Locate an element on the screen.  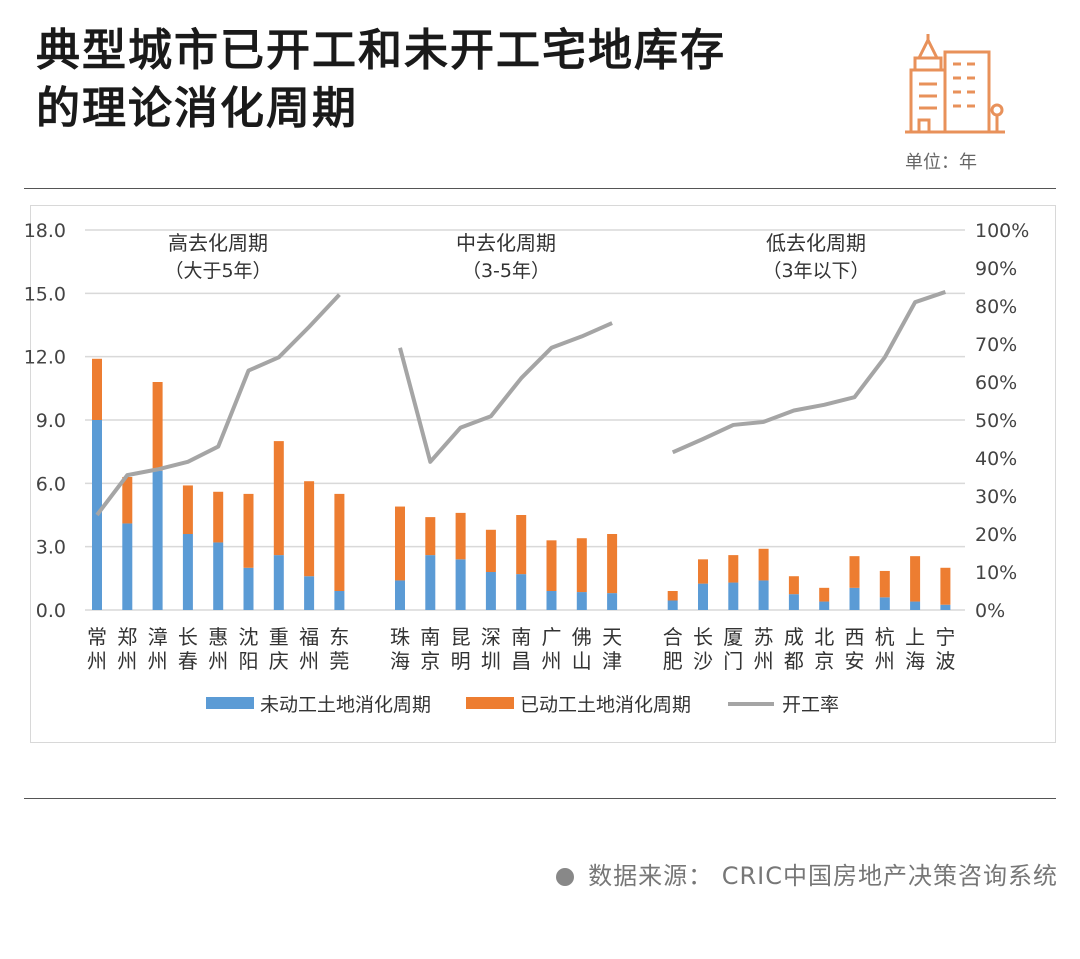
legend-label: 未动工土地消化周期 is located at coordinates (345, 705).